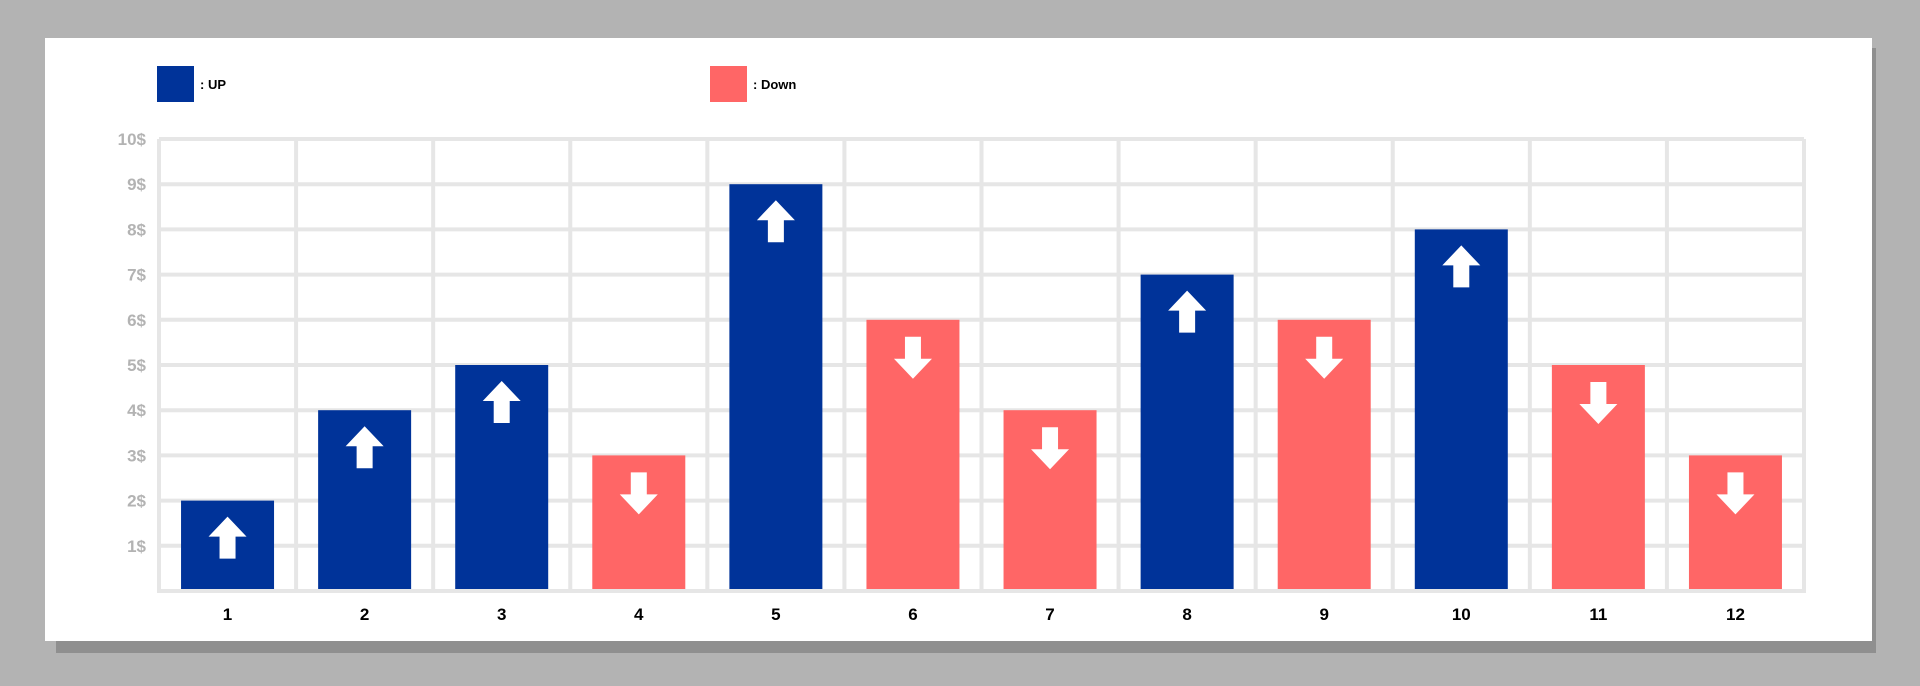  Describe the element at coordinates (1186, 614) in the screenshot. I see `x-tick-label: 8` at that location.